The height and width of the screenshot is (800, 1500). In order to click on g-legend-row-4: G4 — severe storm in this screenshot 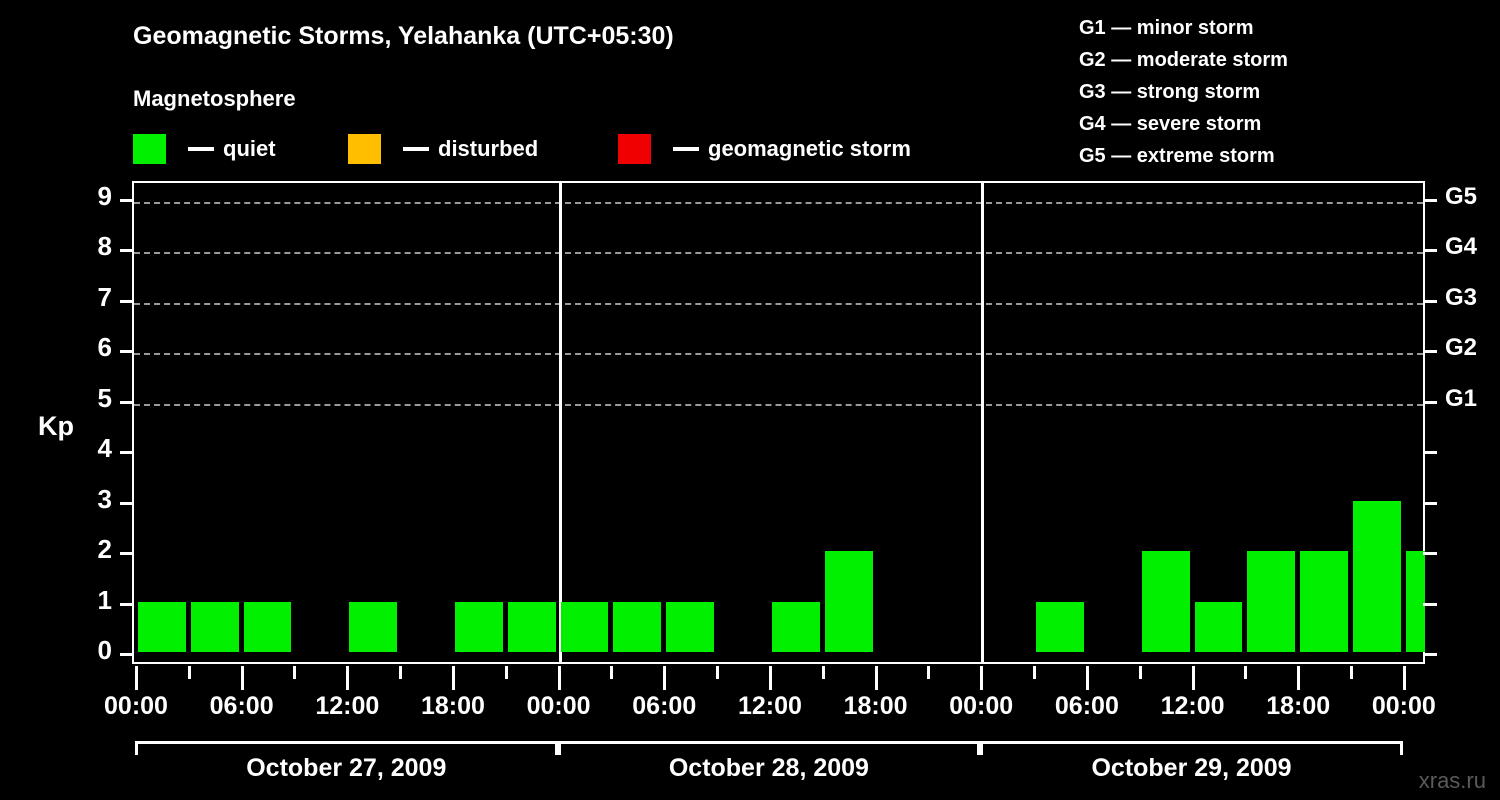, I will do `click(1170, 124)`.